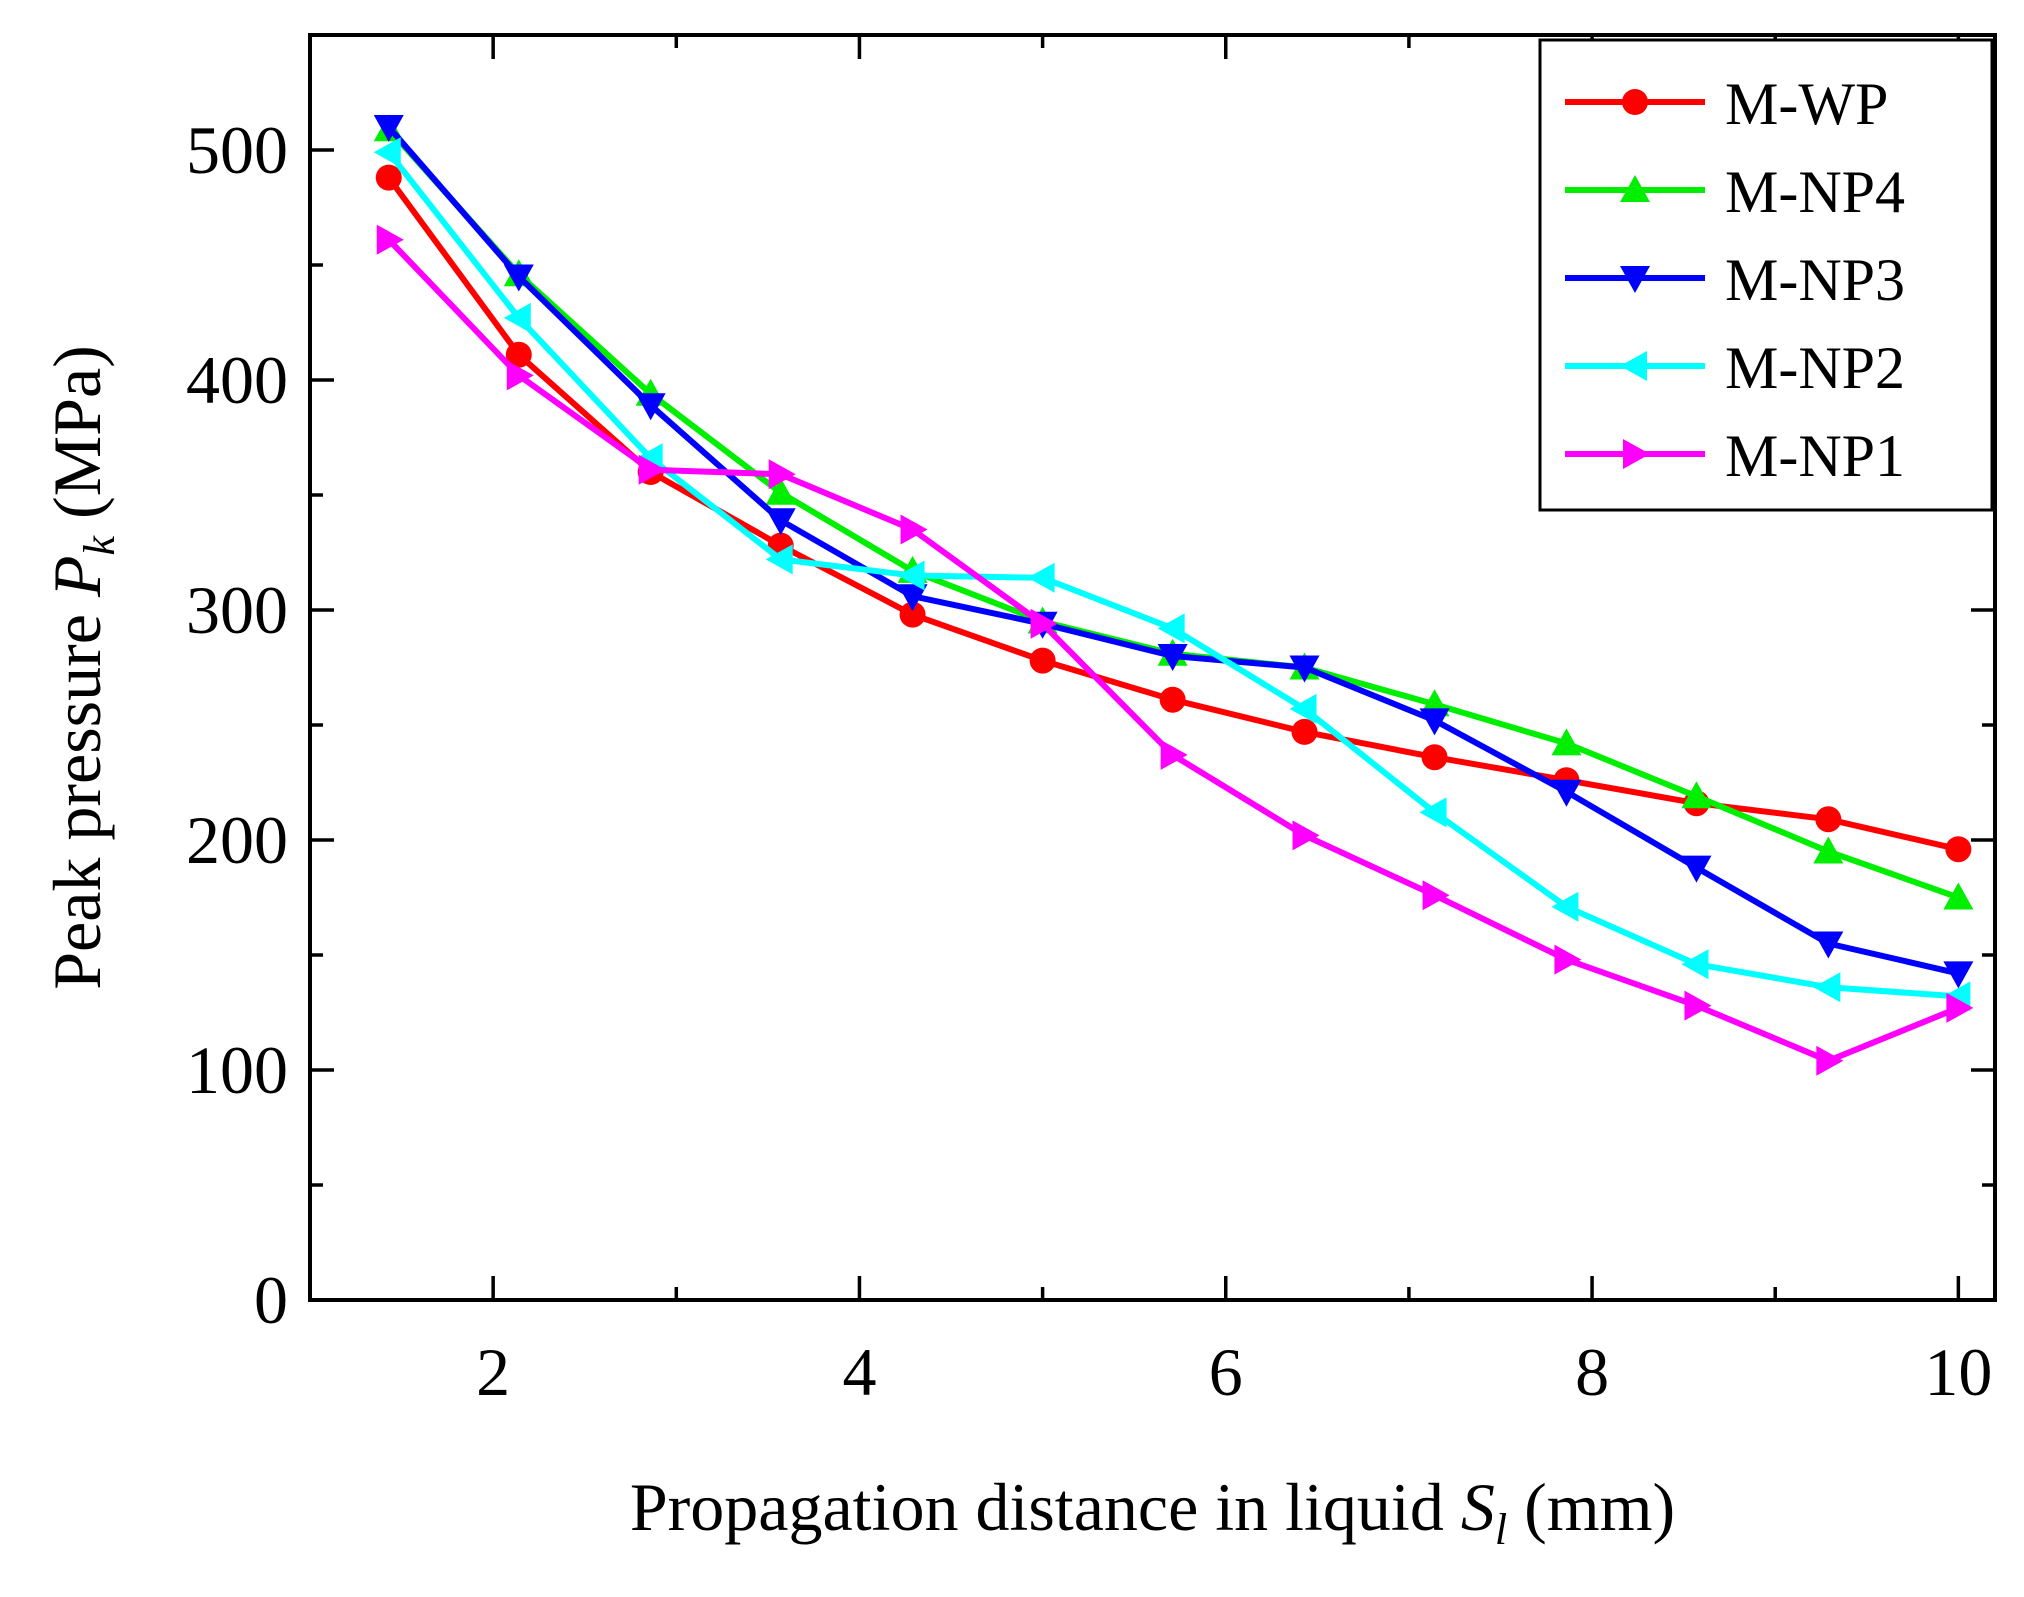  I want to click on legend-item: M-NP1, so click(1735, 456).